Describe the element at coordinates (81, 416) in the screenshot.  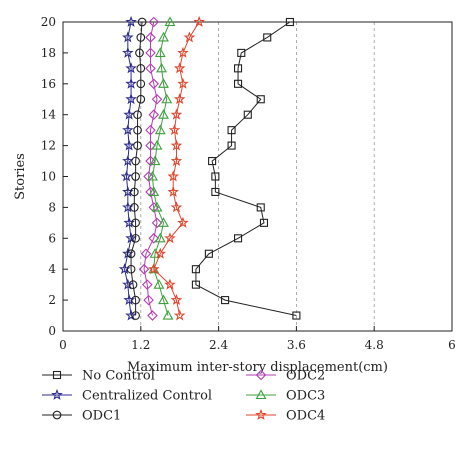
I see `legend-item: ODC1` at that location.